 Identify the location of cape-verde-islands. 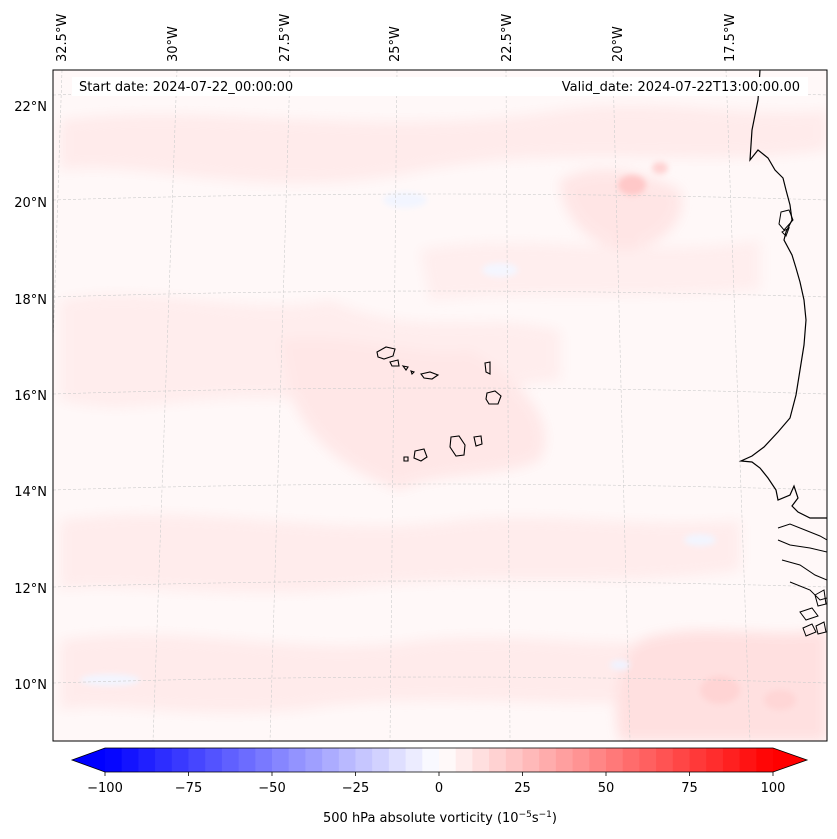
(439, 404).